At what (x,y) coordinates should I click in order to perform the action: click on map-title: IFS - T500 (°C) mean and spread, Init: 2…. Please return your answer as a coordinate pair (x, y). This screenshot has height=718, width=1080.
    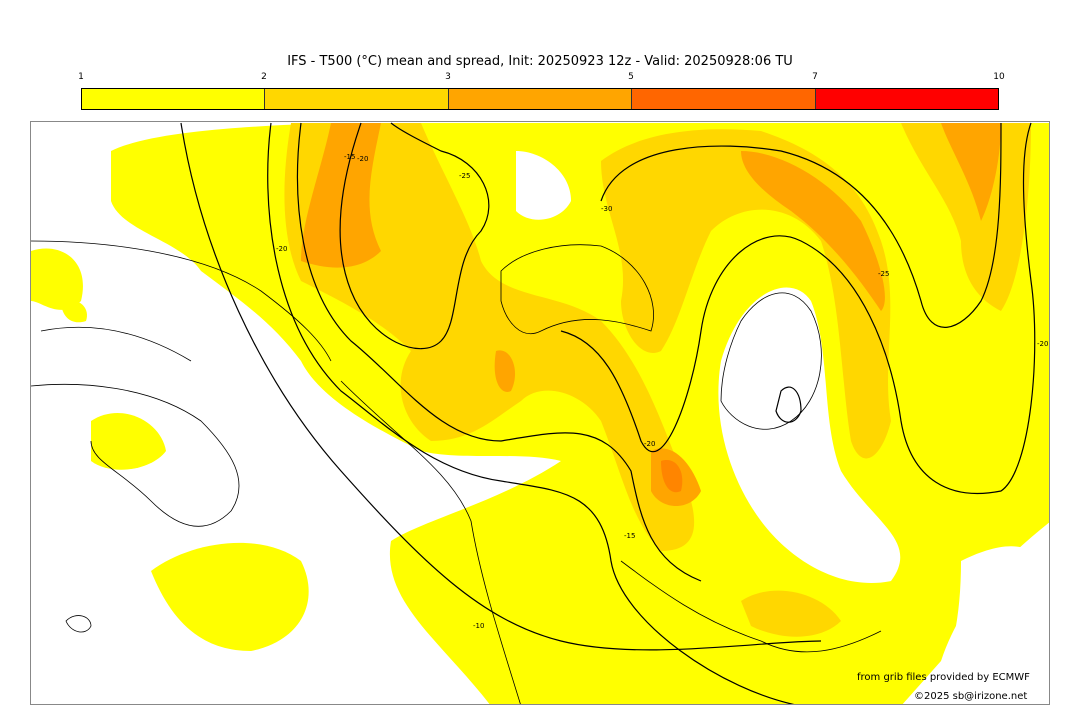
    Looking at the image, I should click on (540, 61).